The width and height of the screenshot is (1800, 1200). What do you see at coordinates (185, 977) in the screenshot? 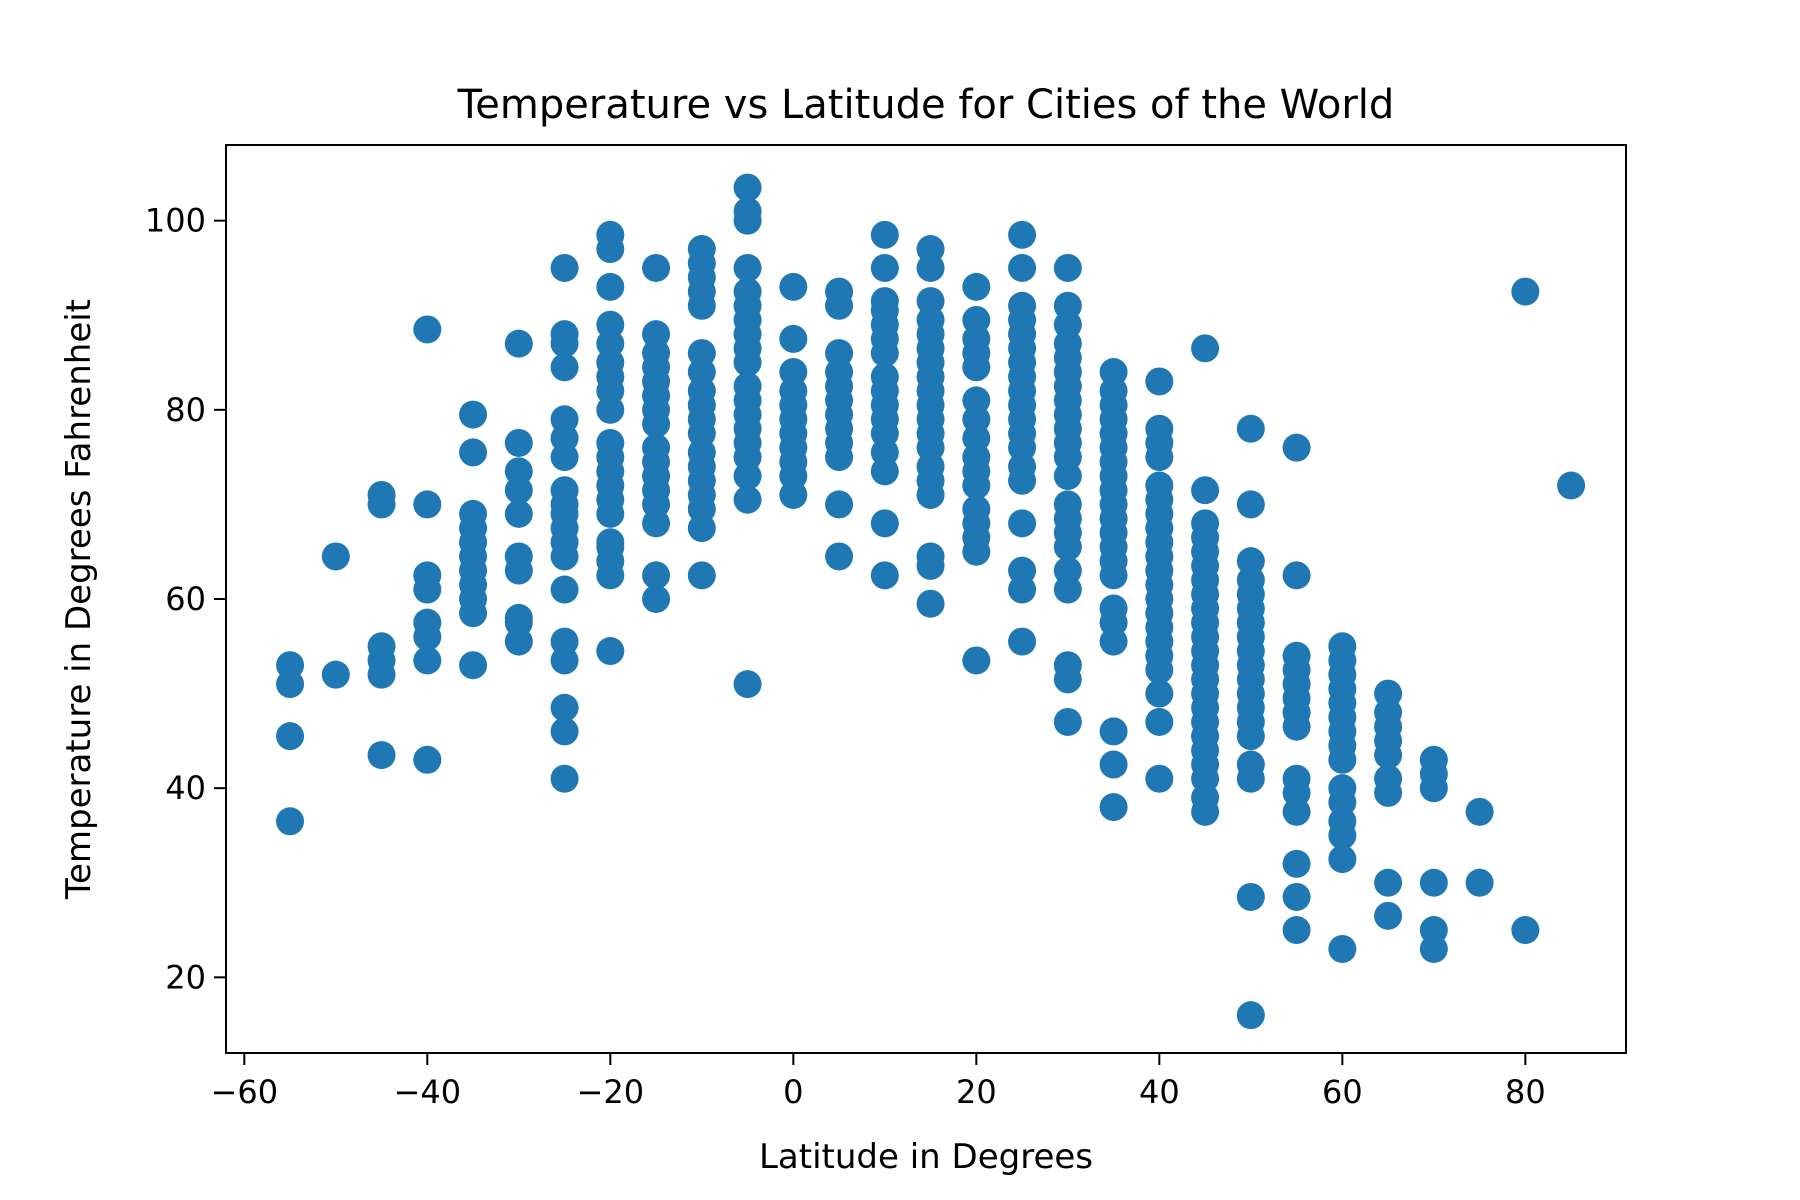
I see `y-tick-label: 20` at bounding box center [185, 977].